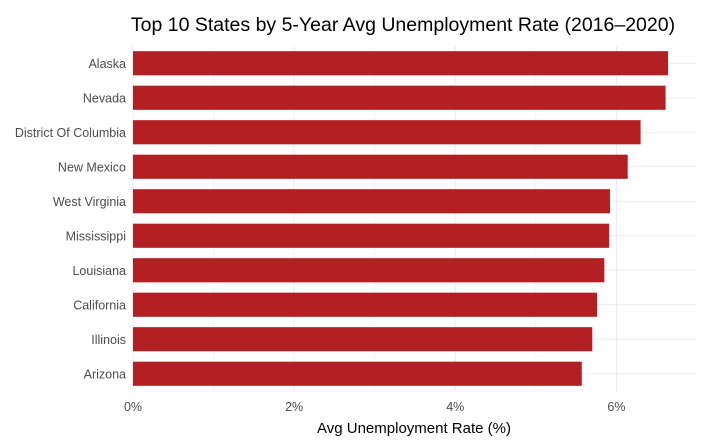  I want to click on y-tick-label: New Mexico, so click(92, 167).